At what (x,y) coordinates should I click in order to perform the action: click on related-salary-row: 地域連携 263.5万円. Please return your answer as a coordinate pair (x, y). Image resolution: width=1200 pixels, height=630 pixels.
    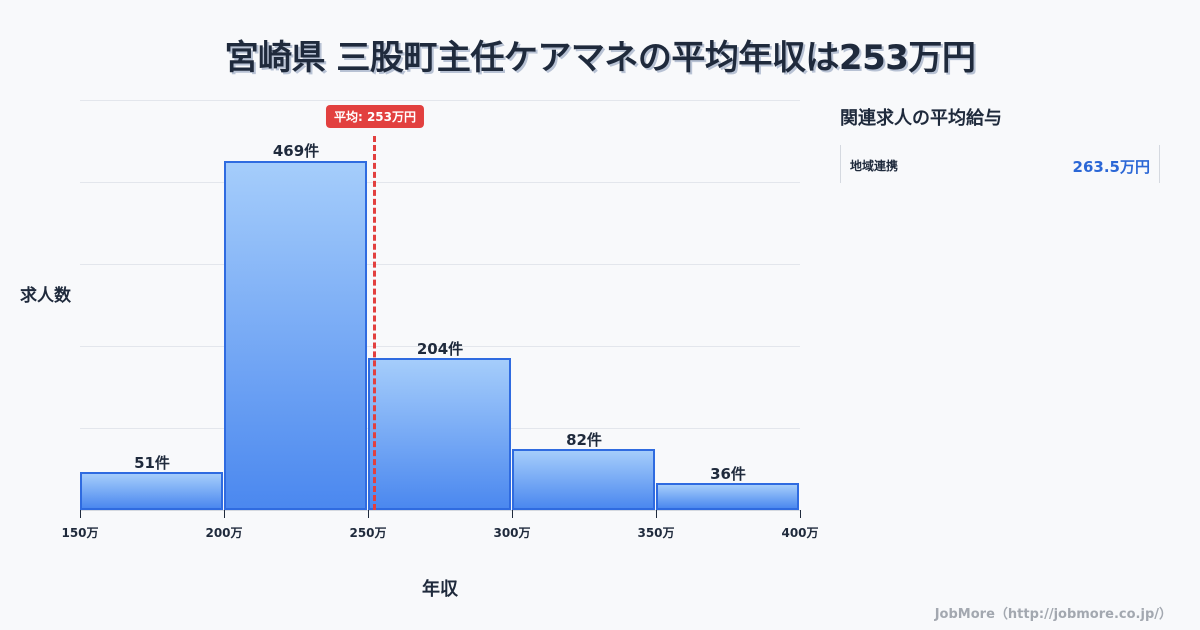
    Looking at the image, I should click on (1000, 164).